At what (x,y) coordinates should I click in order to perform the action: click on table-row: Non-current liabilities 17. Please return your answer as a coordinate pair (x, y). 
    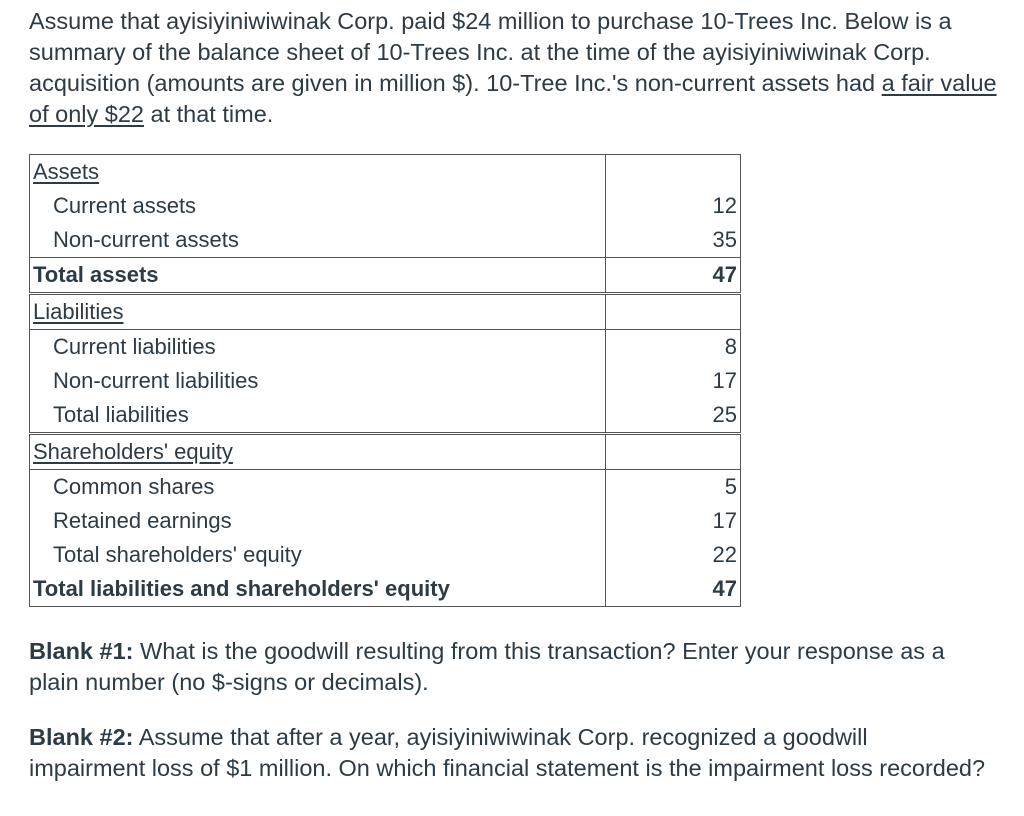
    Looking at the image, I should click on (385, 381).